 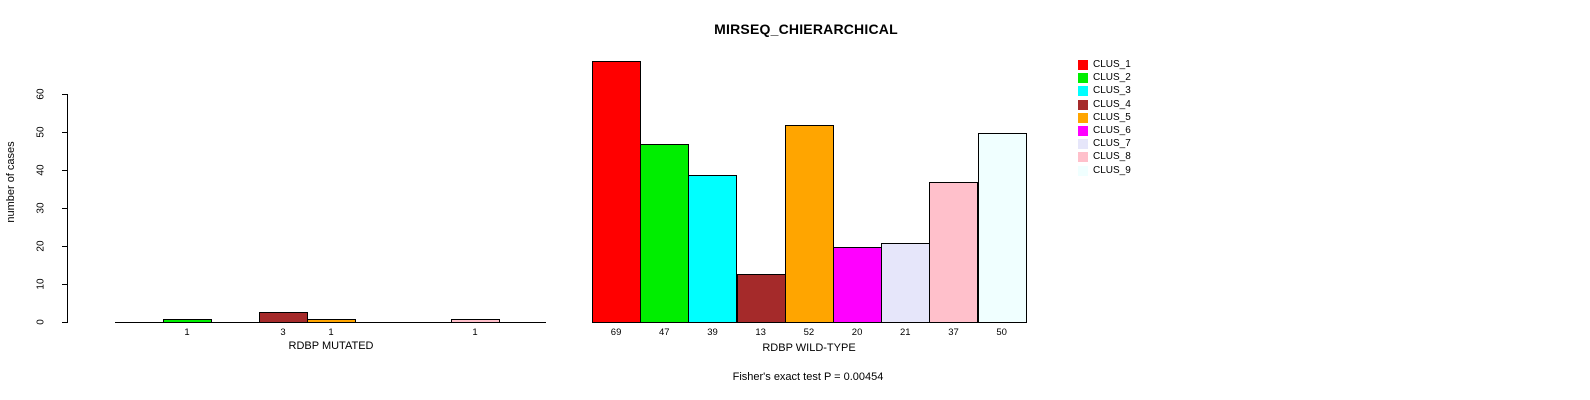 What do you see at coordinates (1112, 117) in the screenshot?
I see `legend-label-CLUS_5: CLUS_5` at bounding box center [1112, 117].